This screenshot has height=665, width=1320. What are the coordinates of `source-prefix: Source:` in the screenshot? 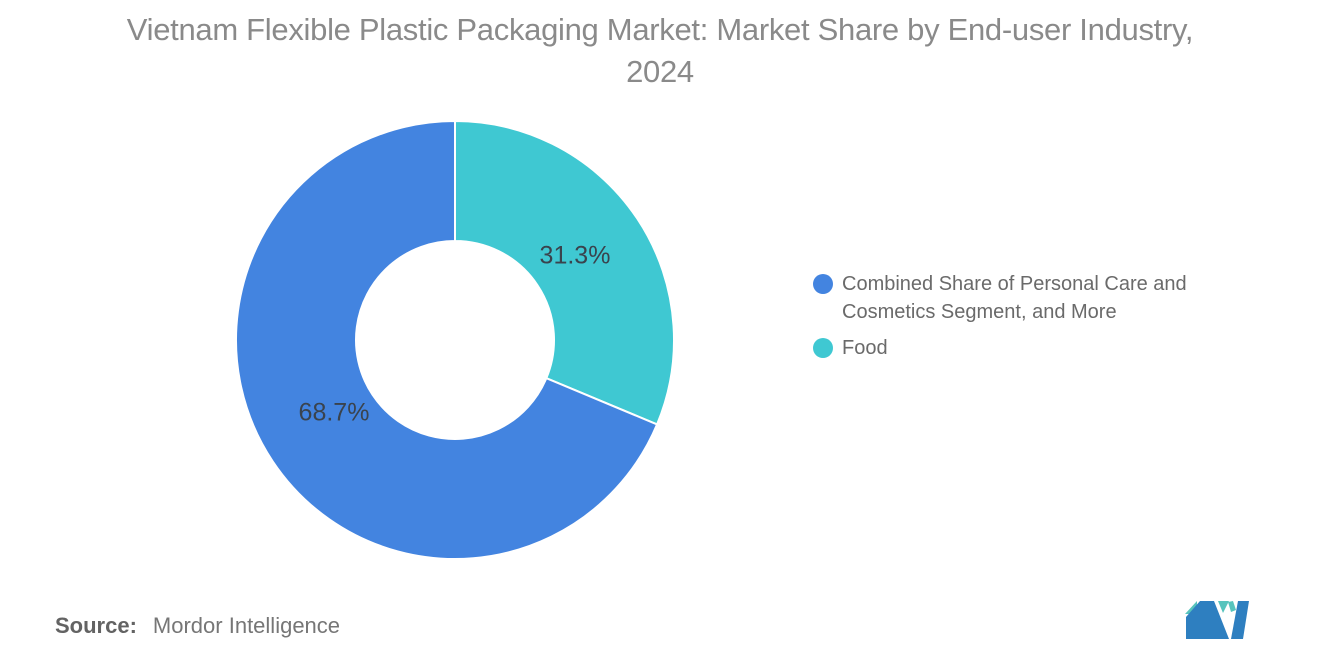 It's located at (96, 625).